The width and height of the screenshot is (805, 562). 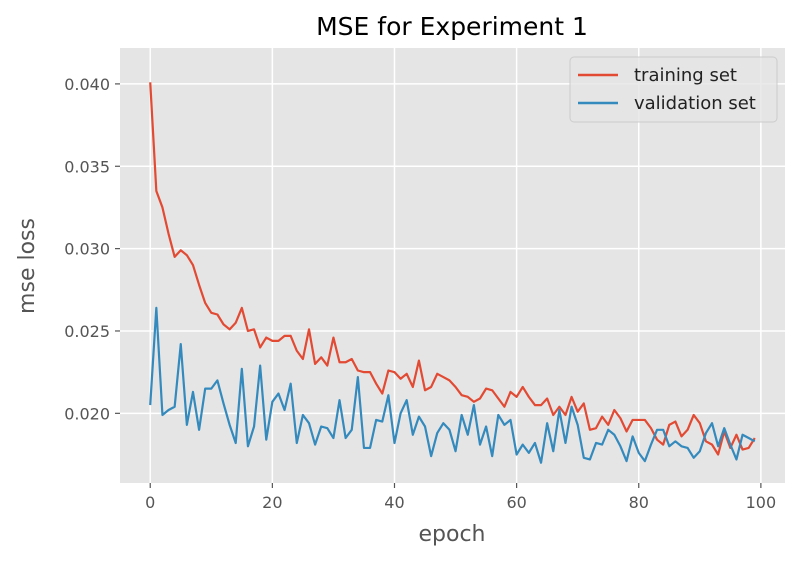 What do you see at coordinates (272, 502) in the screenshot?
I see `x-tick-label: 20` at bounding box center [272, 502].